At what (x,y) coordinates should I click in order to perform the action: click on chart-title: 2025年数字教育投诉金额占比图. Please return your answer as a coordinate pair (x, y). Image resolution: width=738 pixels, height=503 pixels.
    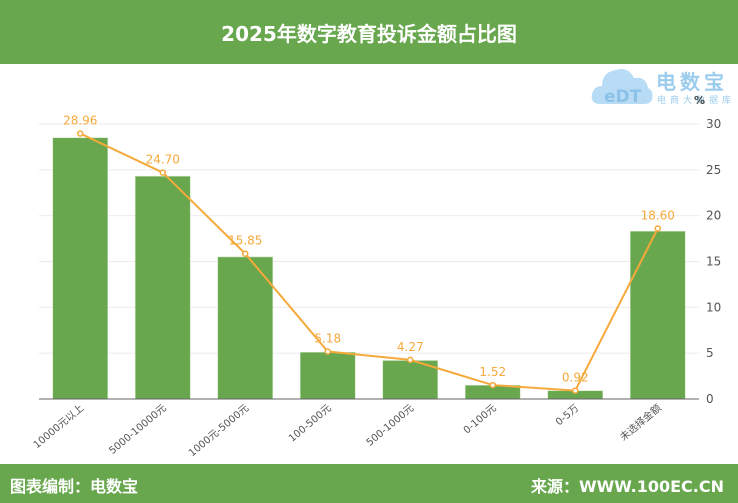
    Looking at the image, I should click on (369, 33).